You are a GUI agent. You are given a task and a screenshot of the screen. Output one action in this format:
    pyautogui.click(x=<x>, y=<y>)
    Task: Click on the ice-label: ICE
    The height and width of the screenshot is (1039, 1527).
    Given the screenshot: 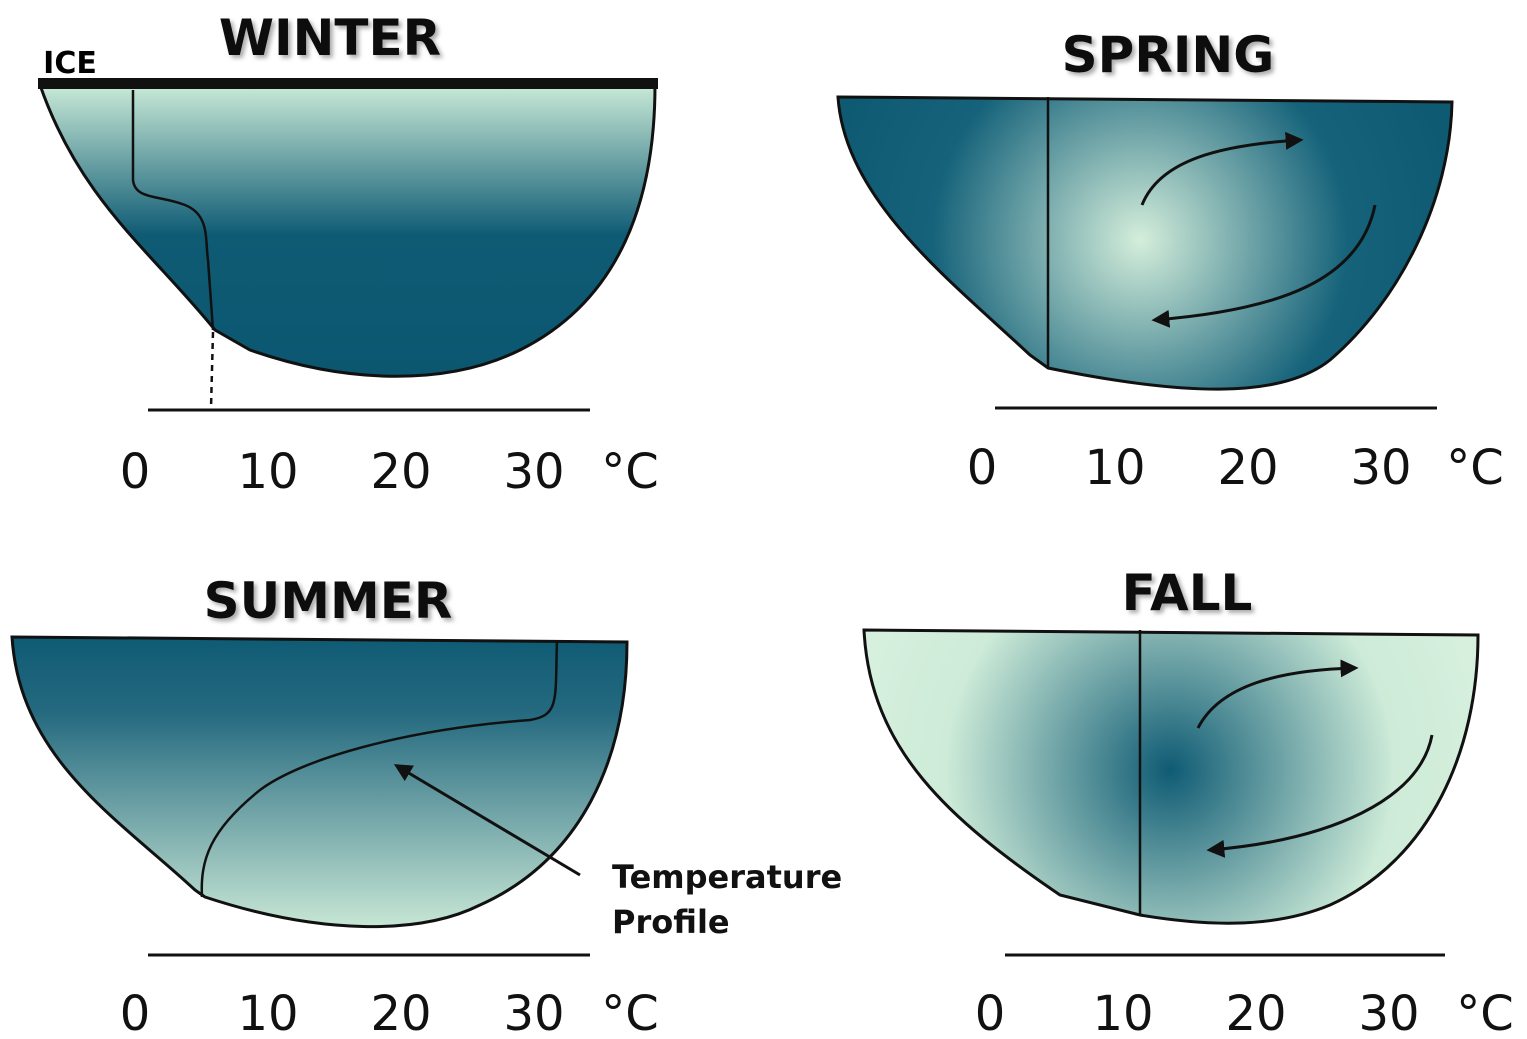 What is the action you would take?
    pyautogui.click(x=70, y=63)
    